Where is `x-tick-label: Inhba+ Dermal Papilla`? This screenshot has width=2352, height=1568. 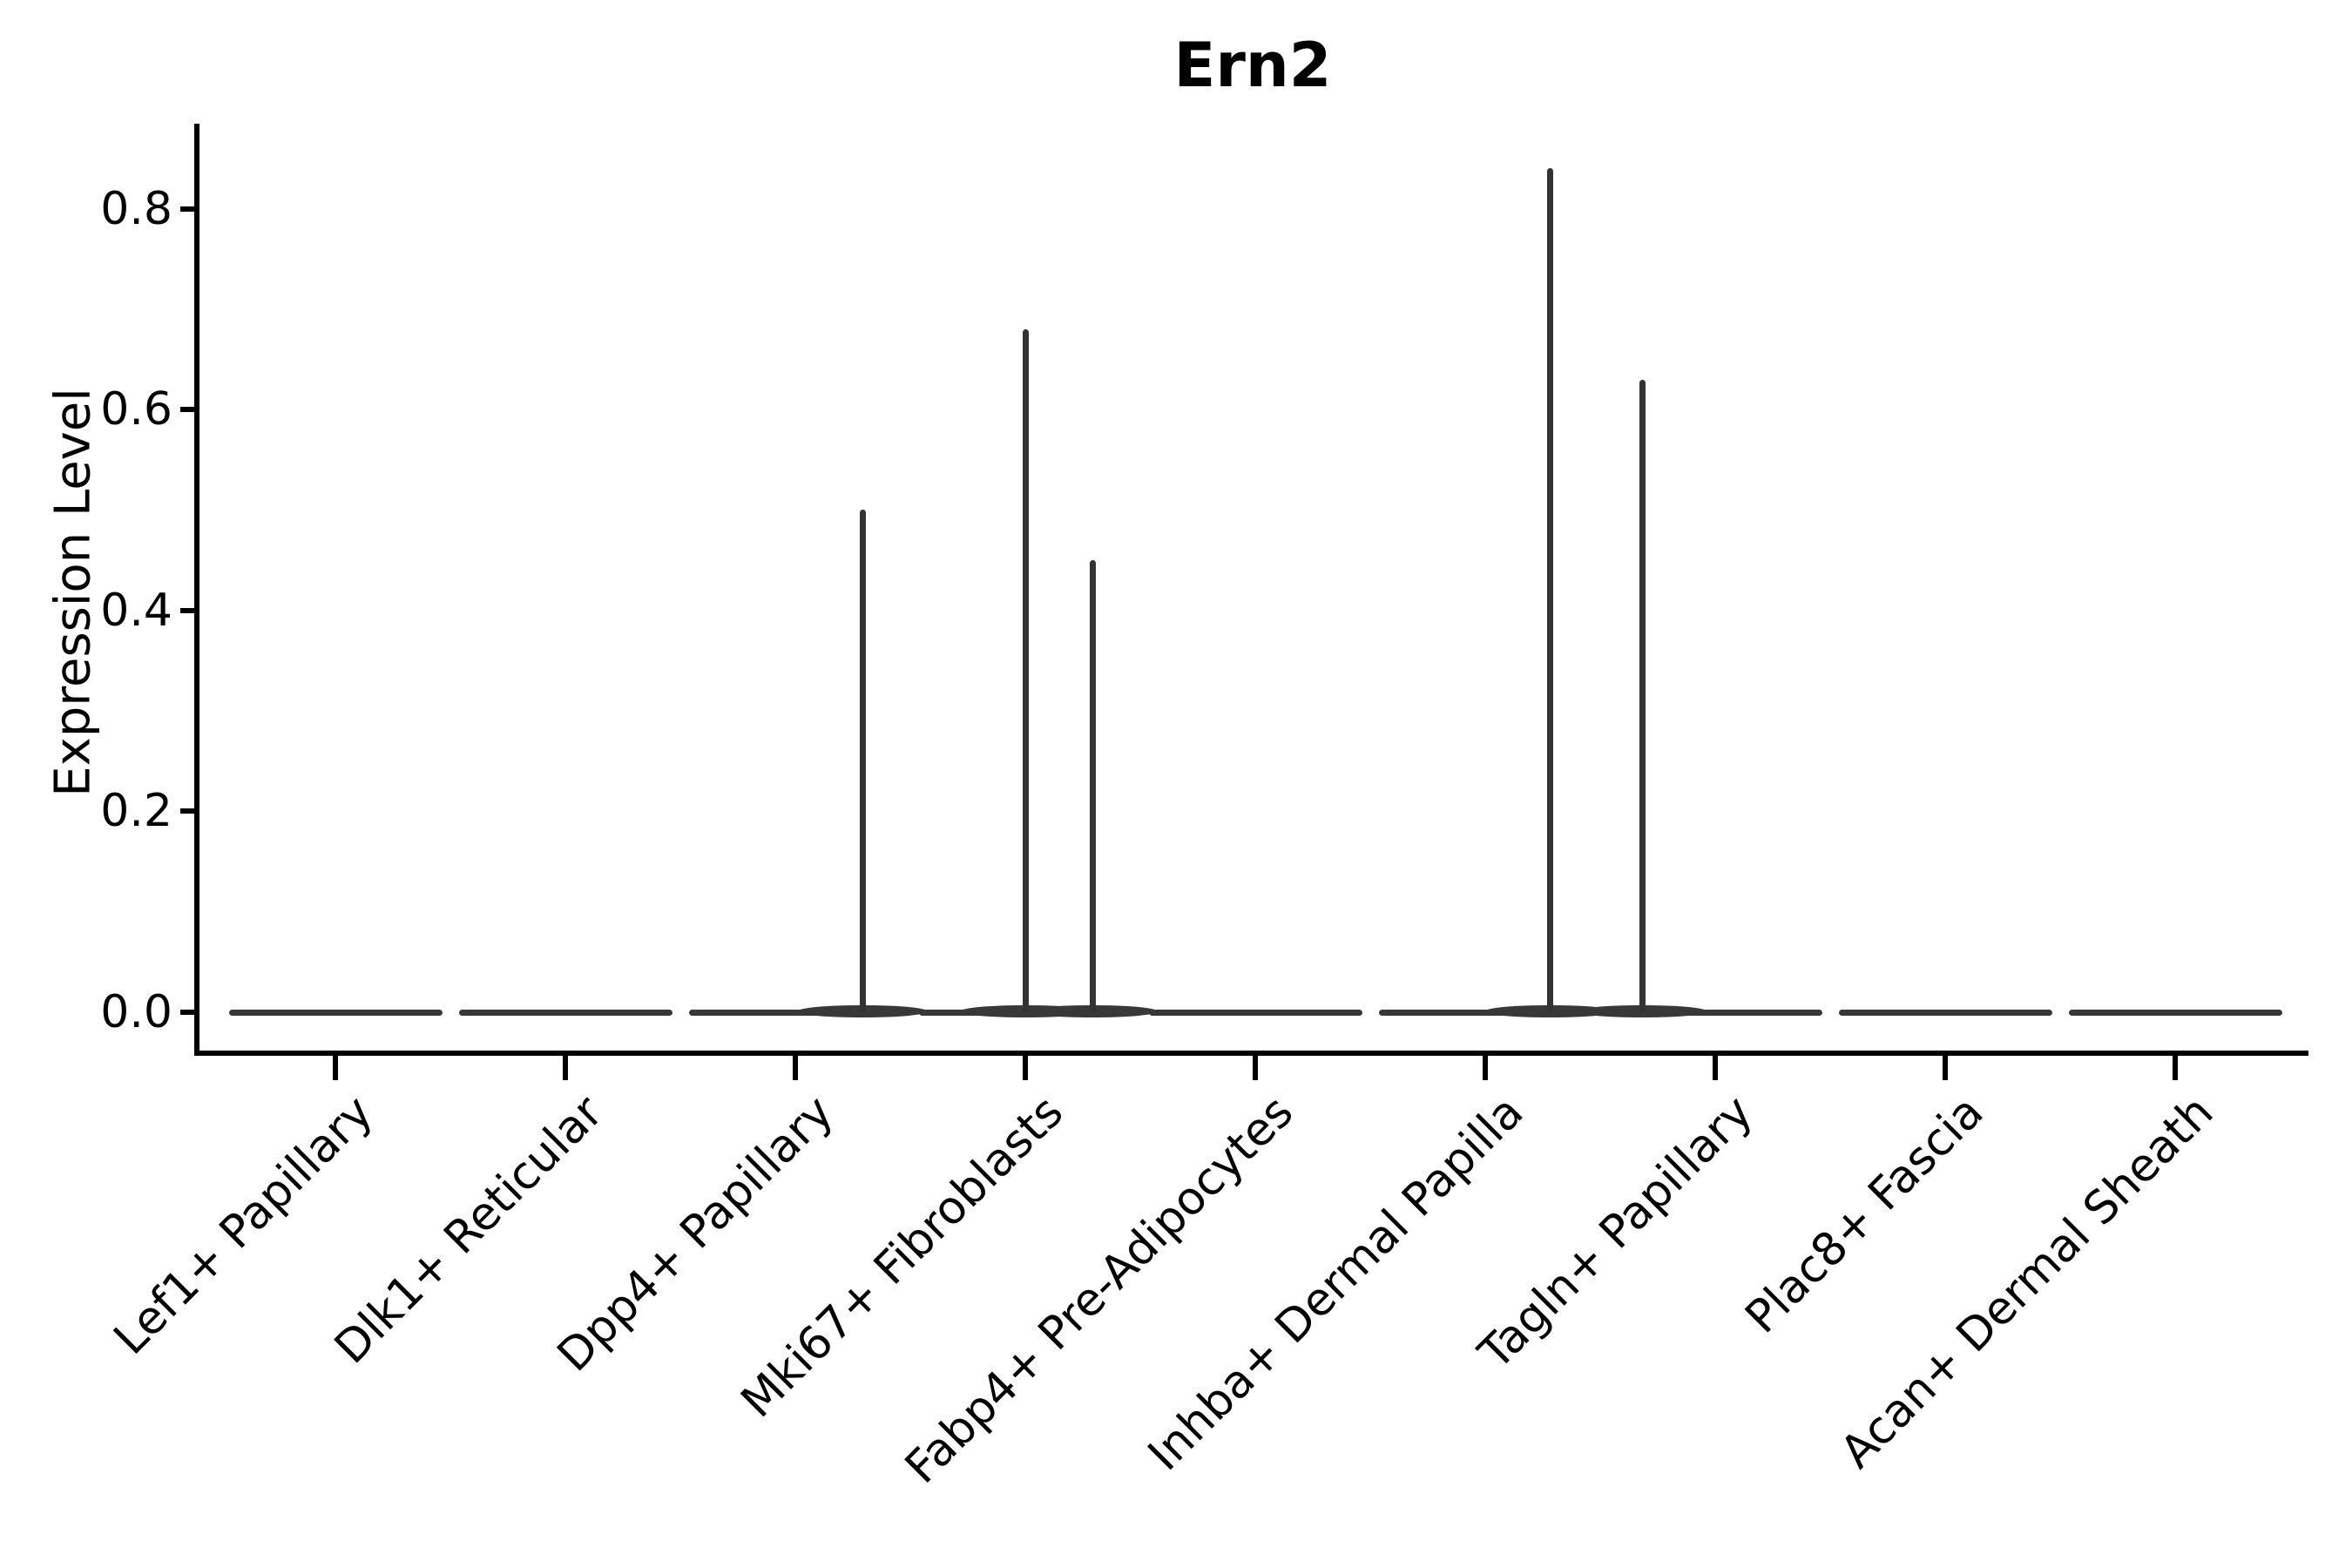
x-tick-label: Inhba+ Dermal Papilla is located at coordinates (1336, 1283).